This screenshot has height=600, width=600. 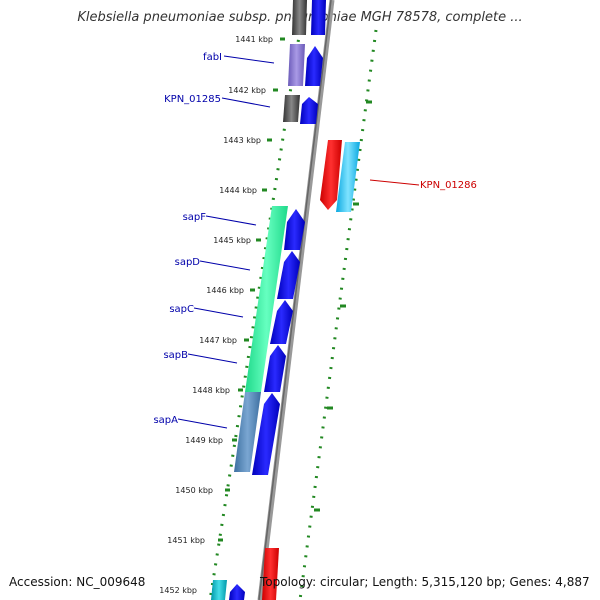 I want to click on accession-label: Accession: NC_009648, so click(x=77, y=582).